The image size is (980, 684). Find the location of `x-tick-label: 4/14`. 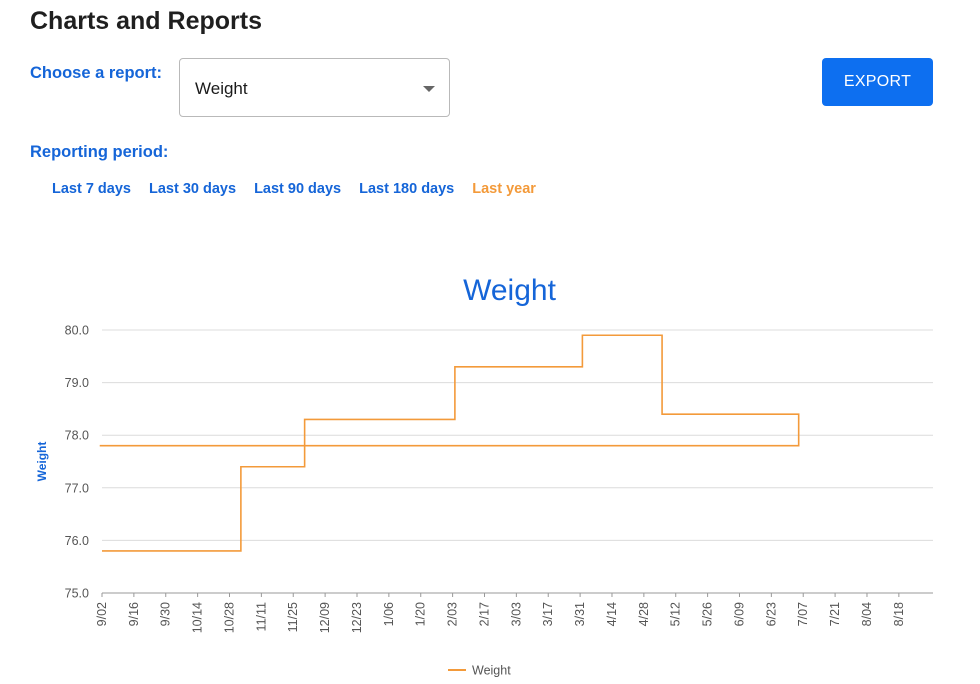

x-tick-label: 4/14 is located at coordinates (612, 614).